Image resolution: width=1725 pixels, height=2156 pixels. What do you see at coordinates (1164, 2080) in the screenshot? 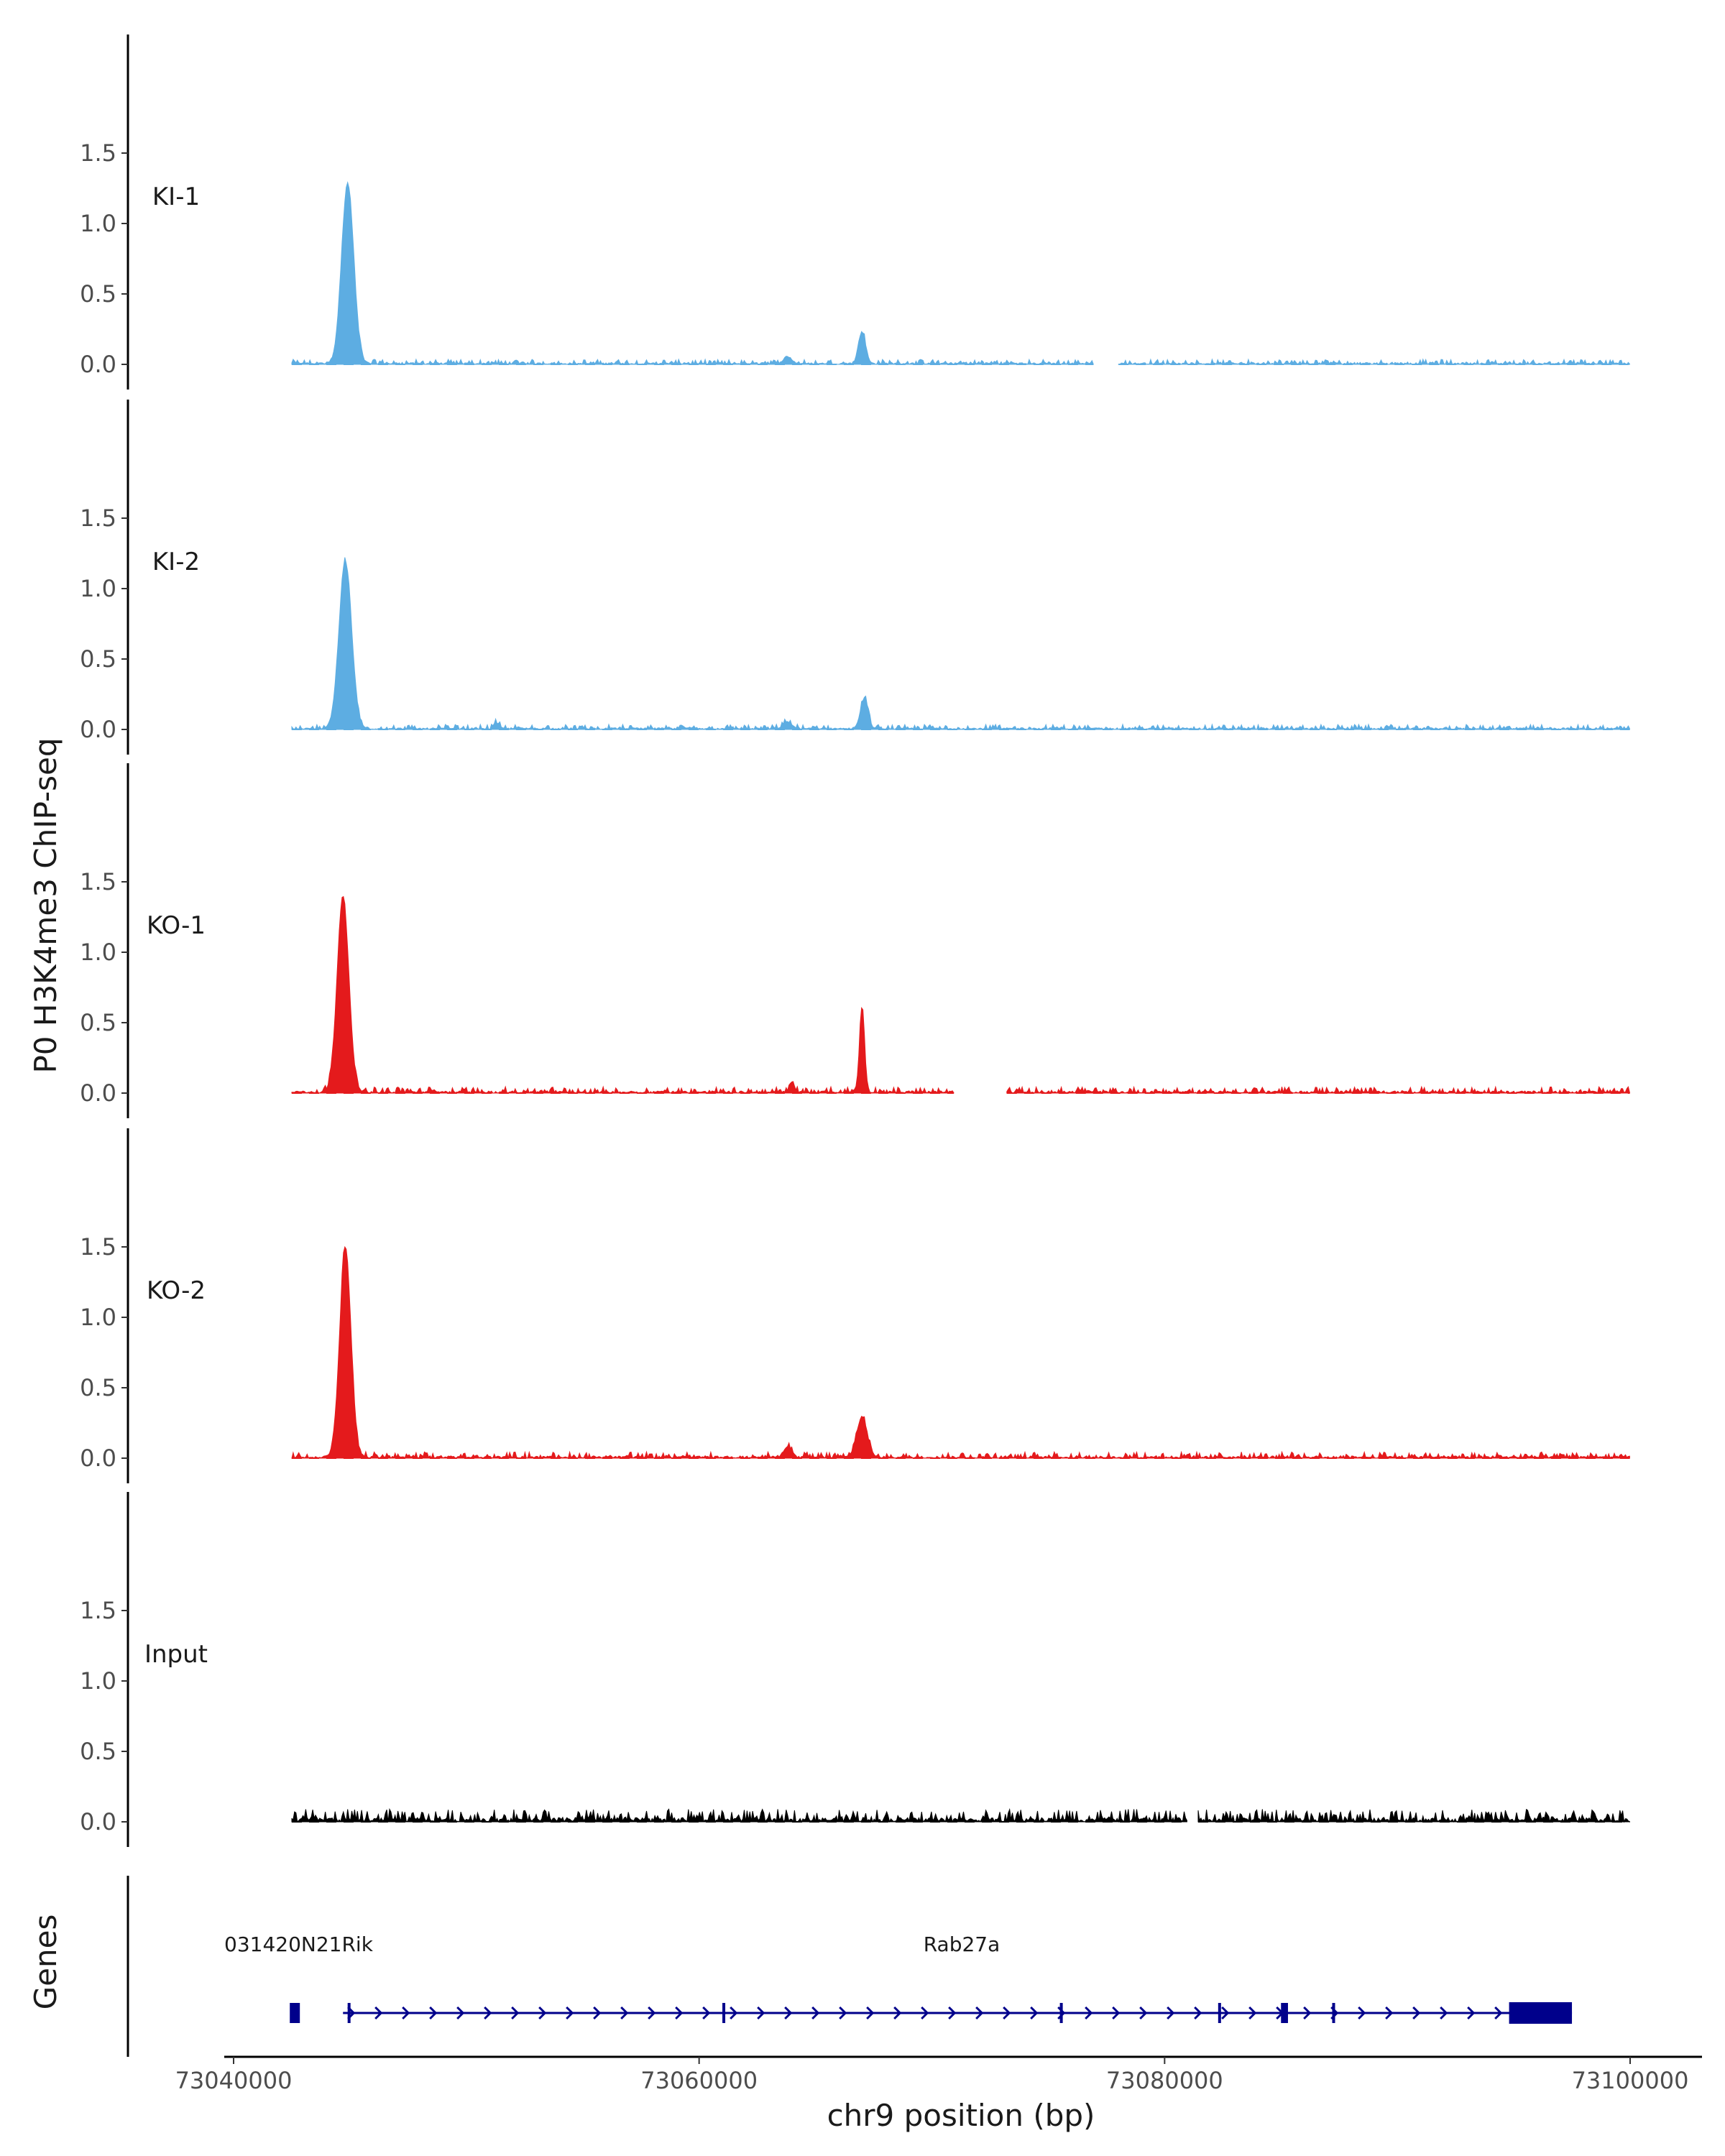
I see `x-tick-label: 73080000` at bounding box center [1164, 2080].